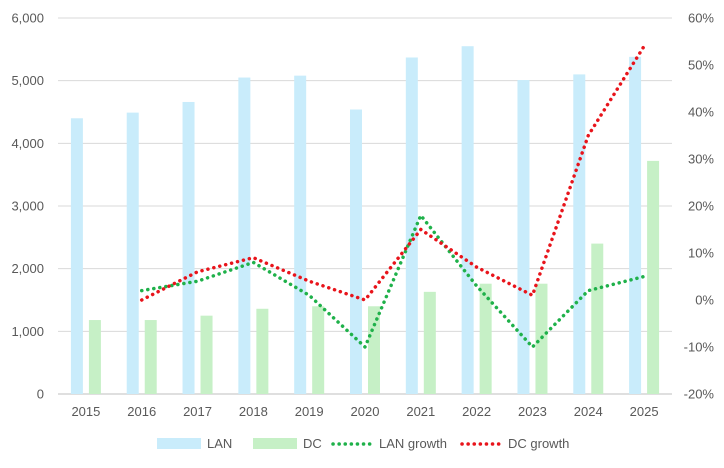 This screenshot has height=468, width=724. I want to click on bar-lan-2025, so click(635, 225).